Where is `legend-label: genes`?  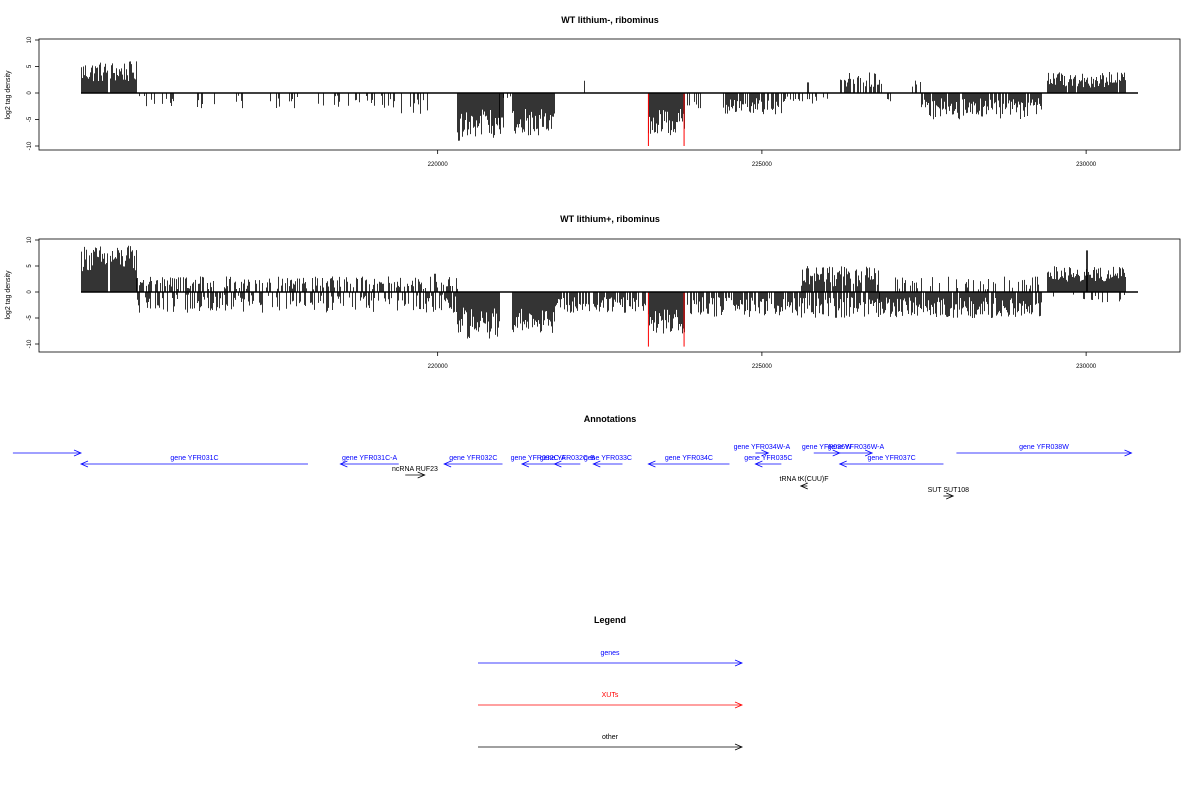 legend-label: genes is located at coordinates (610, 653).